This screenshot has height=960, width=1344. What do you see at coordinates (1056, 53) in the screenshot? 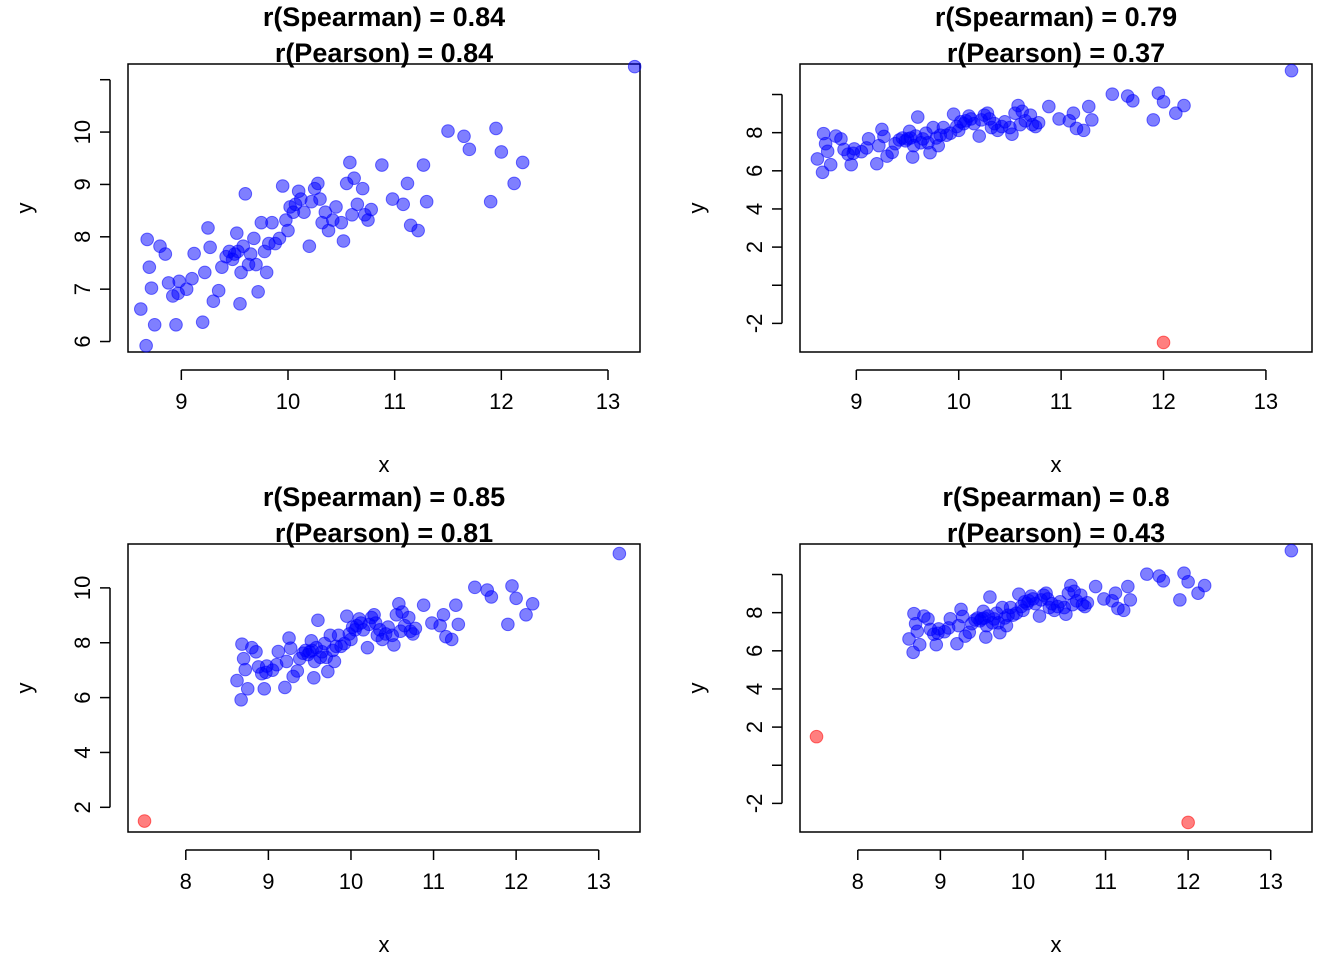
I see `chart-title-pearson: r(Pearson) = 0.37` at bounding box center [1056, 53].